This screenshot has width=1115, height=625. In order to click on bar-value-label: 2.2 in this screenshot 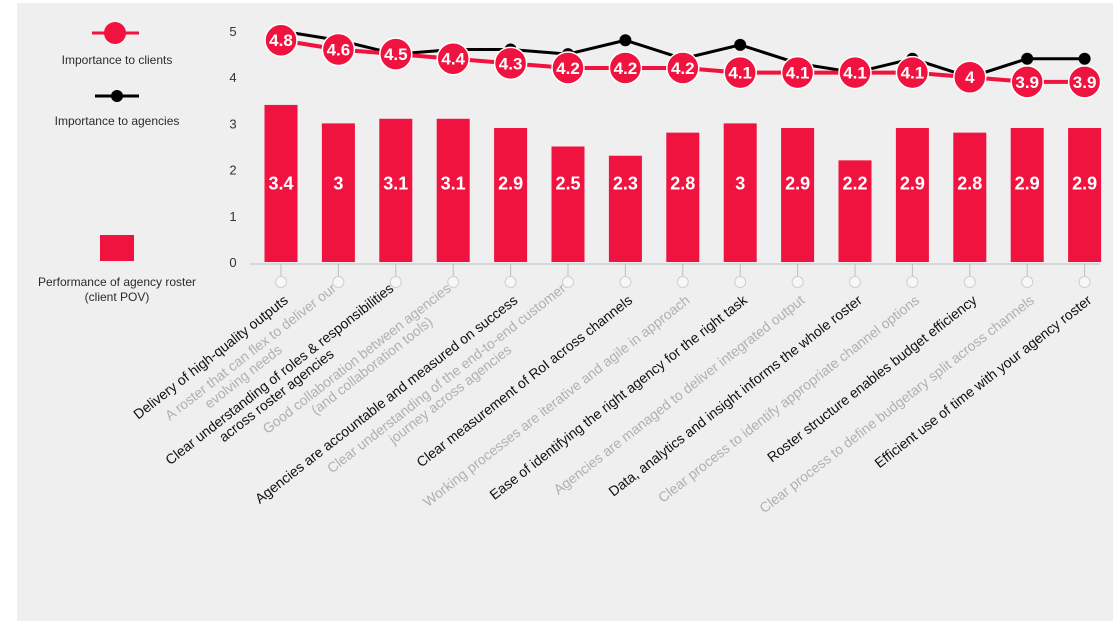, I will do `click(854, 183)`.